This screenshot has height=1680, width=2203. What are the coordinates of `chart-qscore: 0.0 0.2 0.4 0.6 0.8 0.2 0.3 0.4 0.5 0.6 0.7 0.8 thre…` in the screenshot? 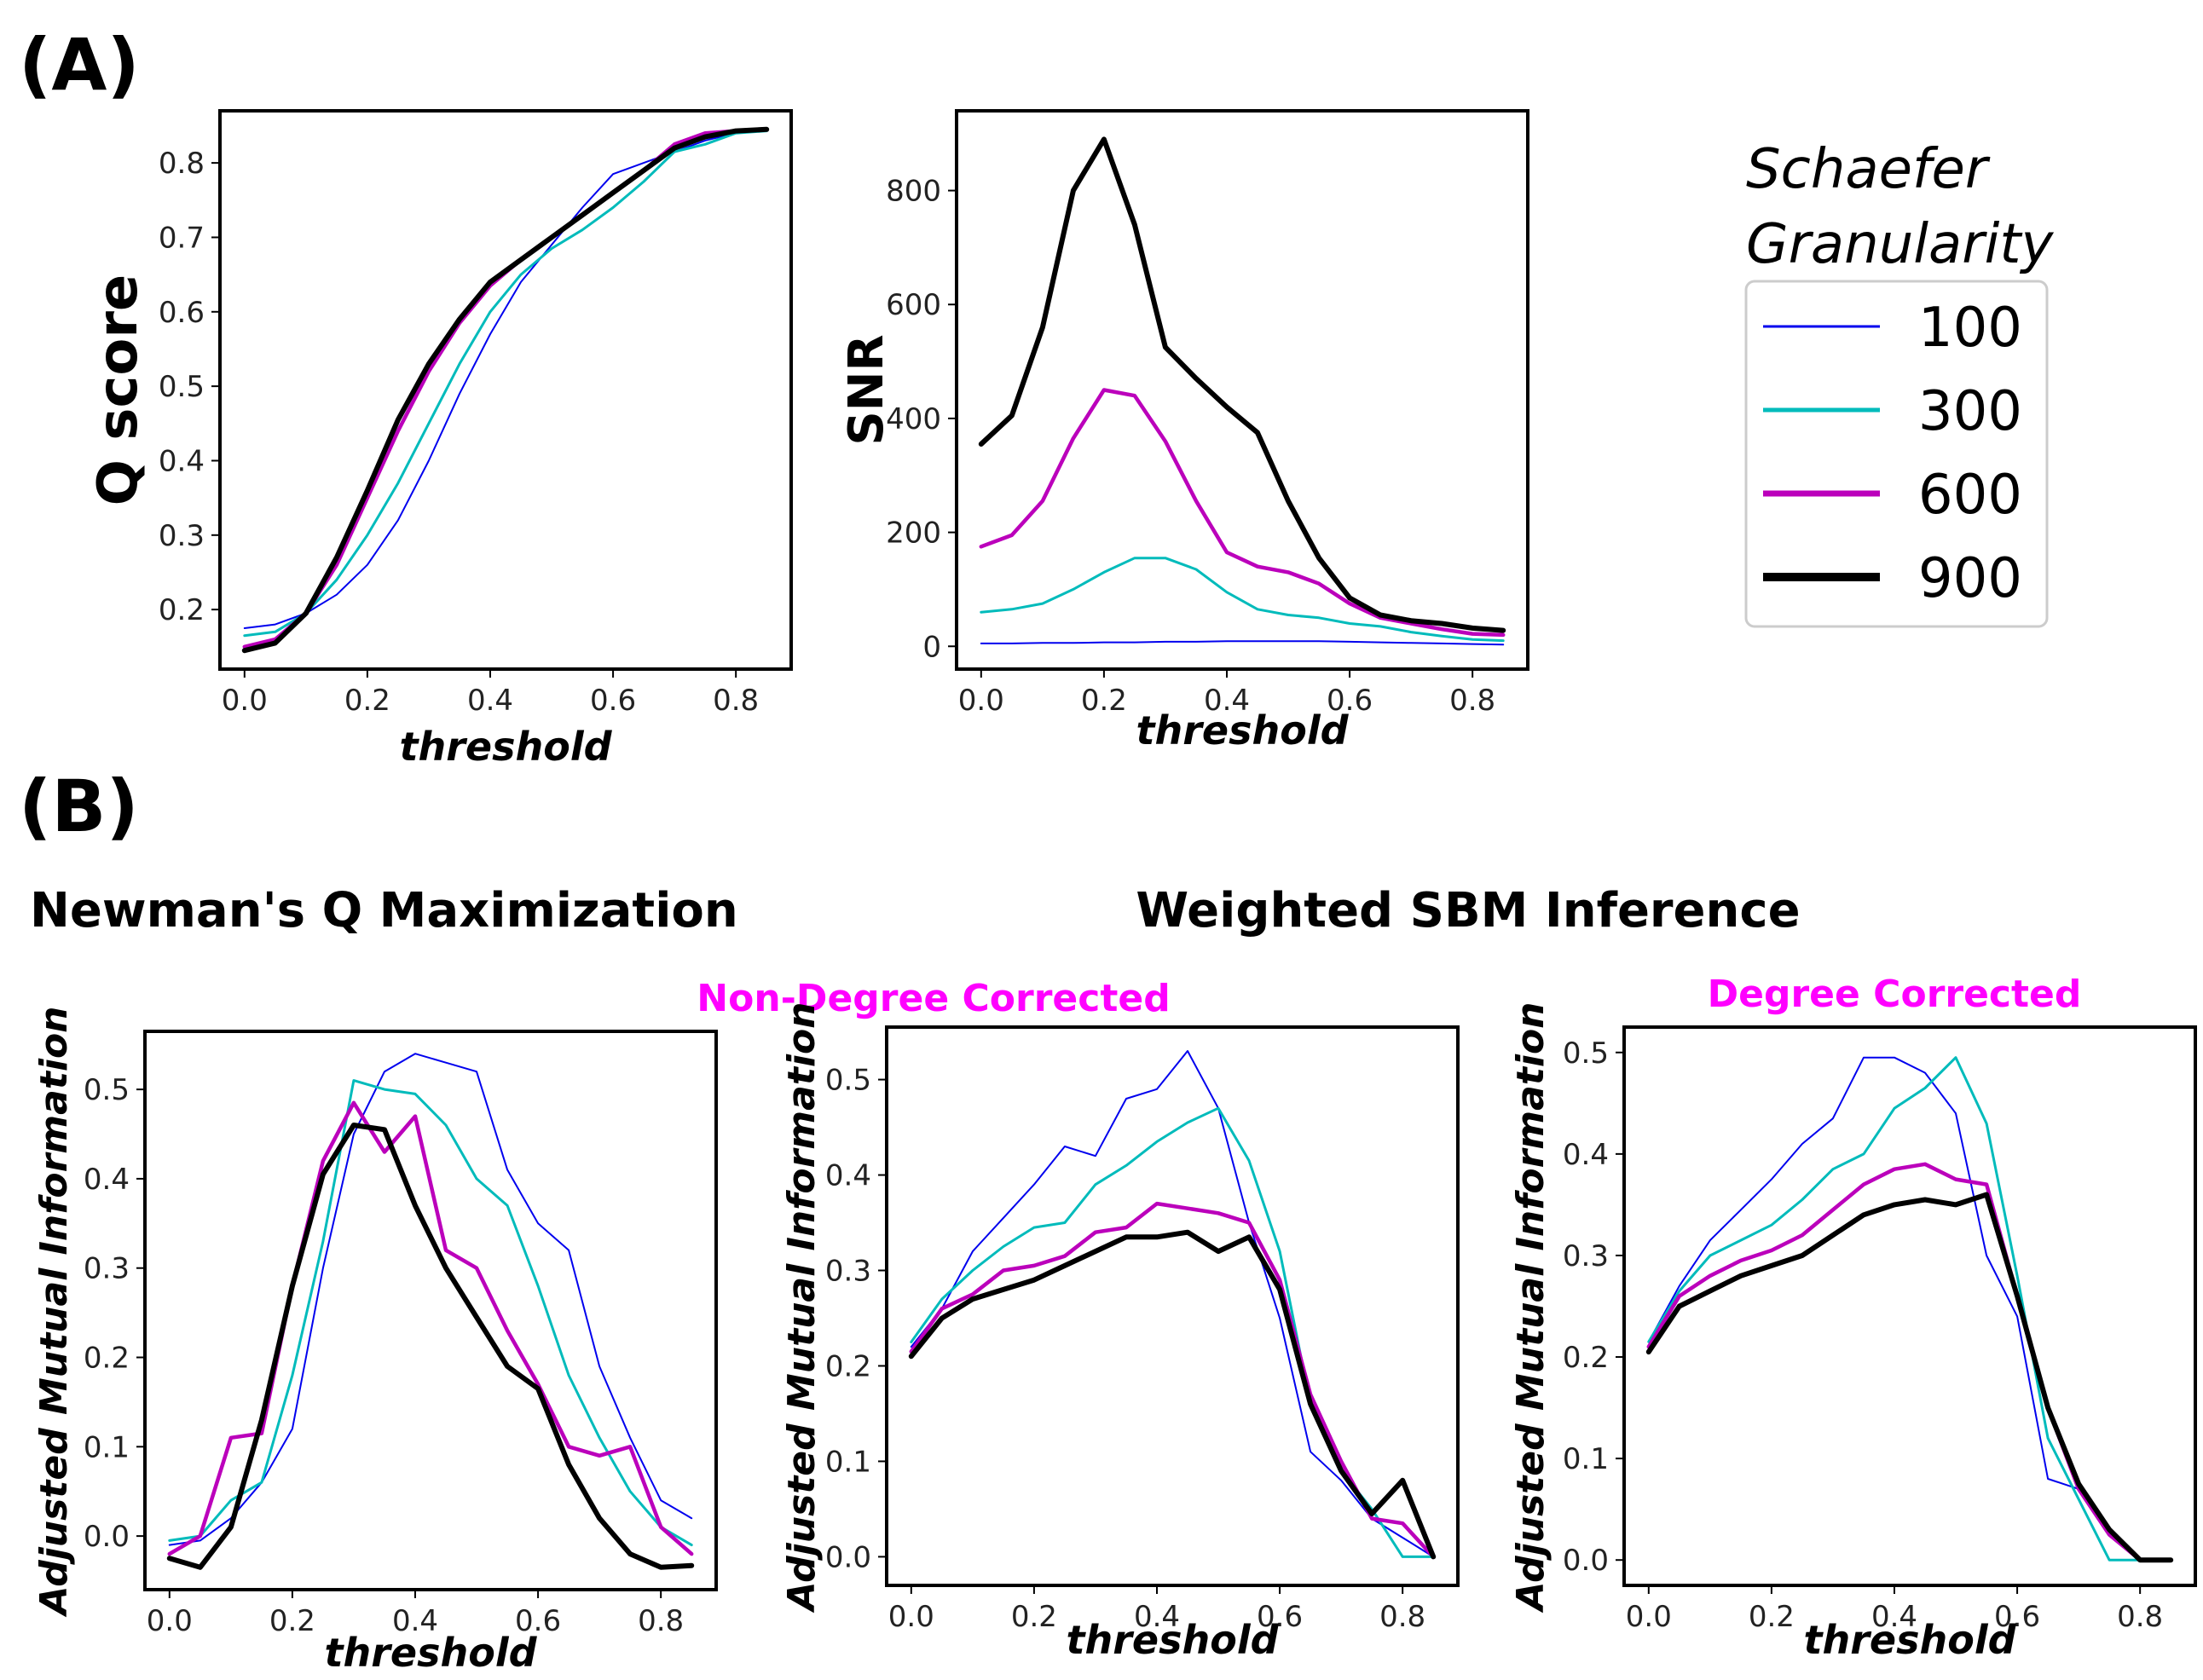 It's located at (440, 440).